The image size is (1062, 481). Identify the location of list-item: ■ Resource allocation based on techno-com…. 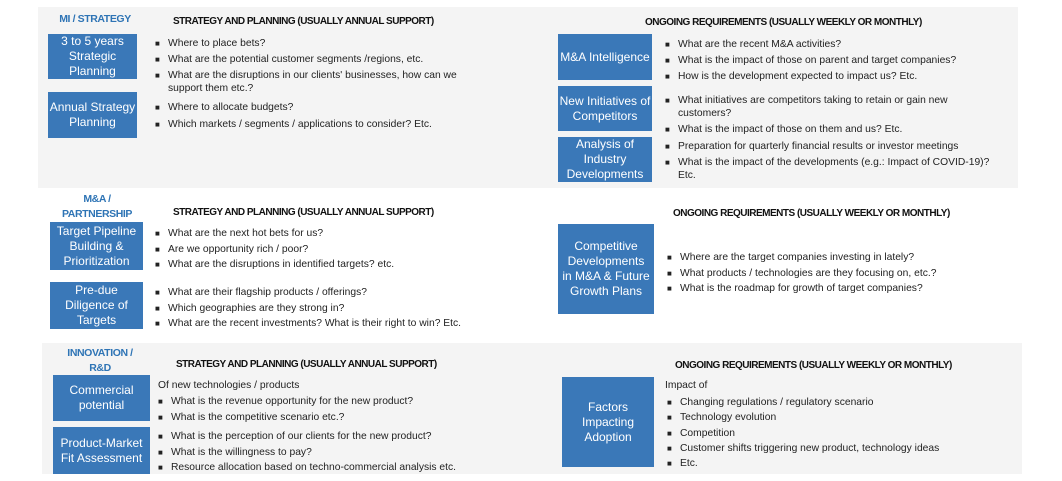
(307, 467).